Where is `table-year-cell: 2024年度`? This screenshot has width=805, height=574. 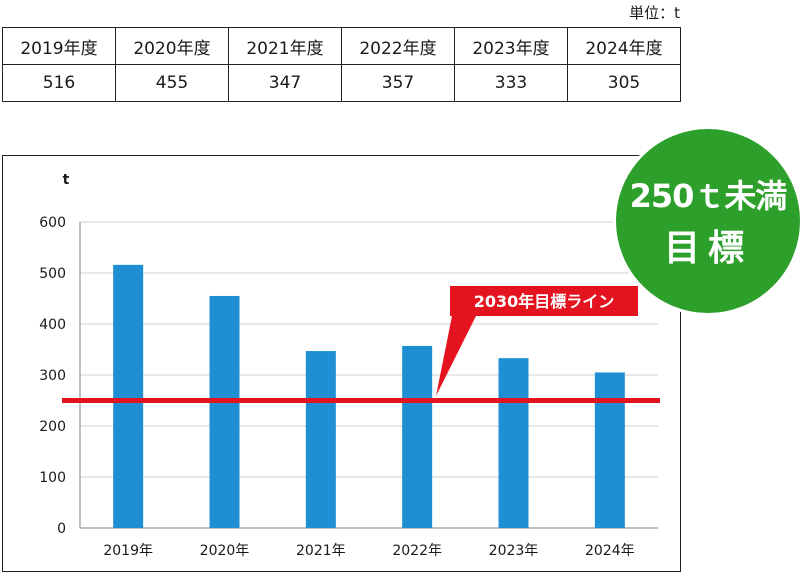
table-year-cell: 2024年度 is located at coordinates (624, 46).